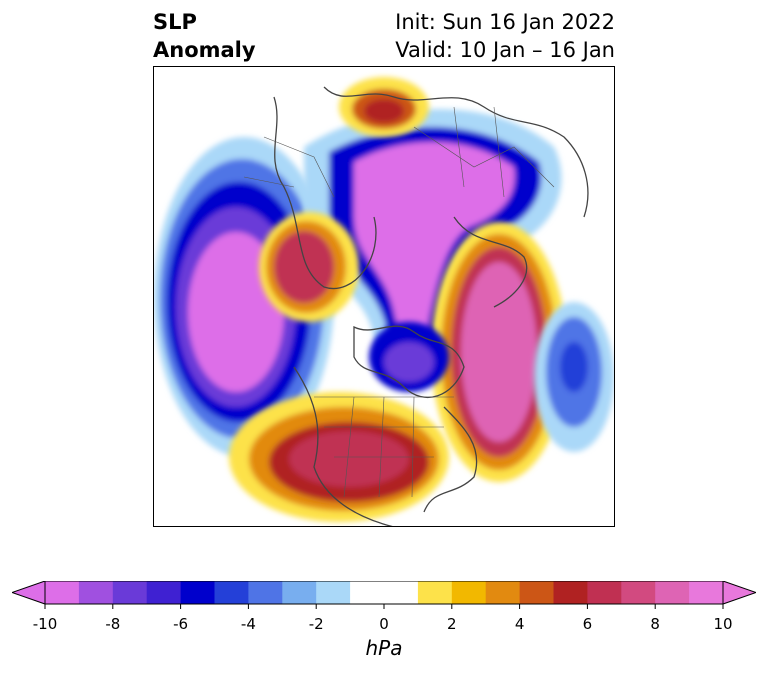 This screenshot has height=673, width=768. What do you see at coordinates (574, 377) in the screenshot?
I see `negative-anomaly-far-east` at bounding box center [574, 377].